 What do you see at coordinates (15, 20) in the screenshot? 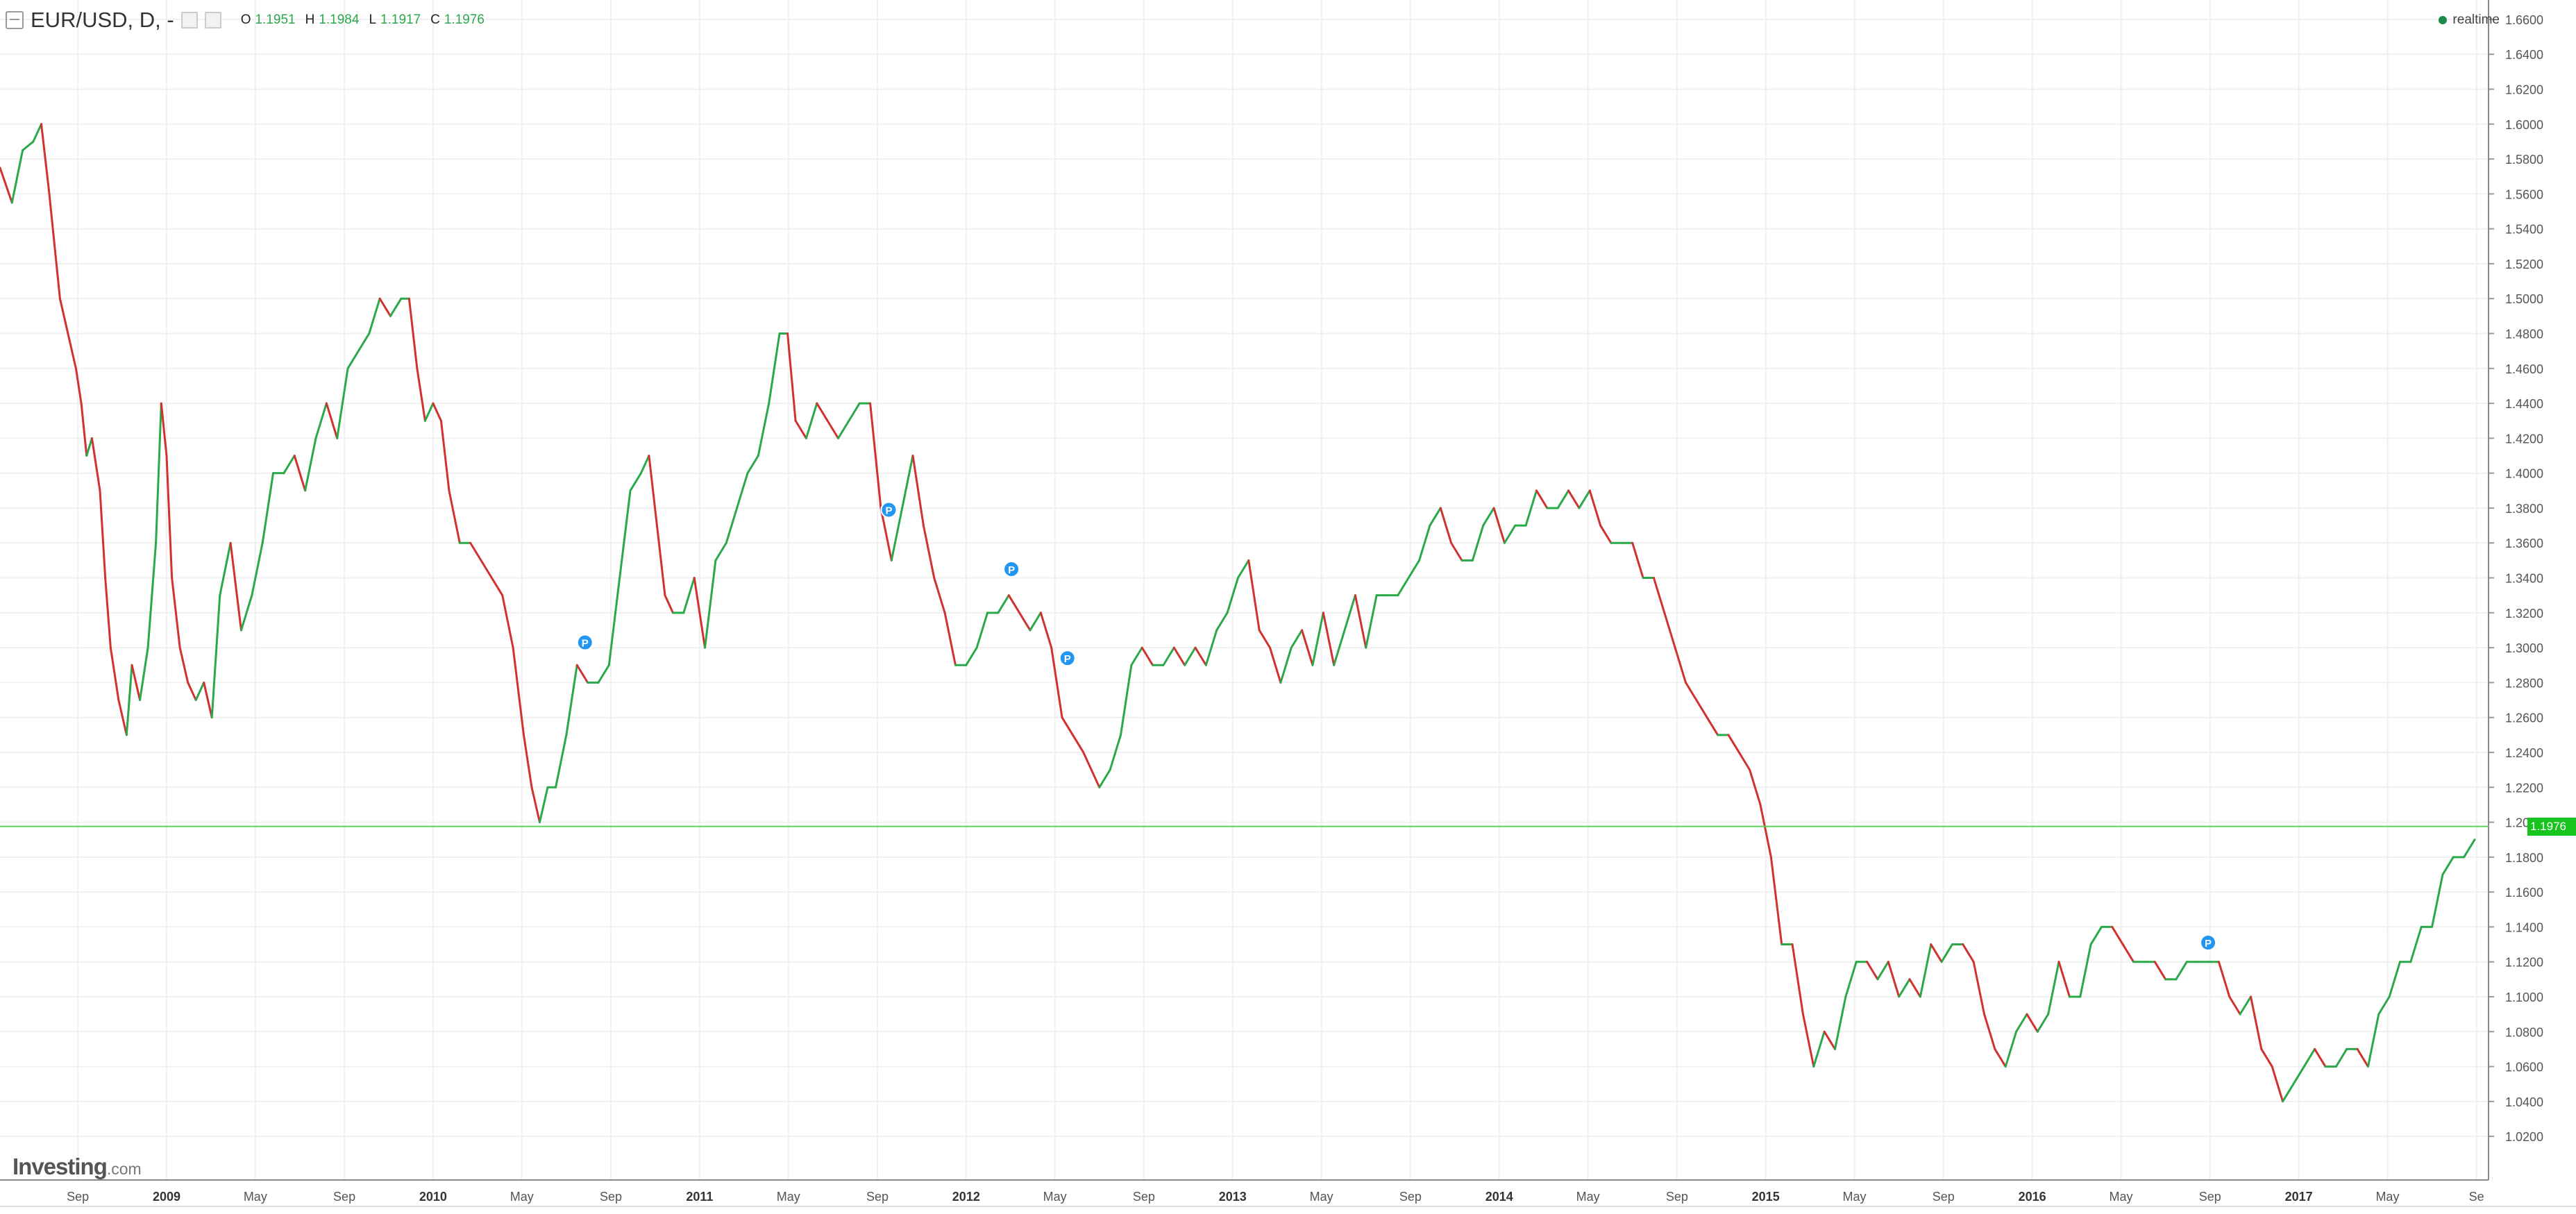
I see `collapse-icon` at bounding box center [15, 20].